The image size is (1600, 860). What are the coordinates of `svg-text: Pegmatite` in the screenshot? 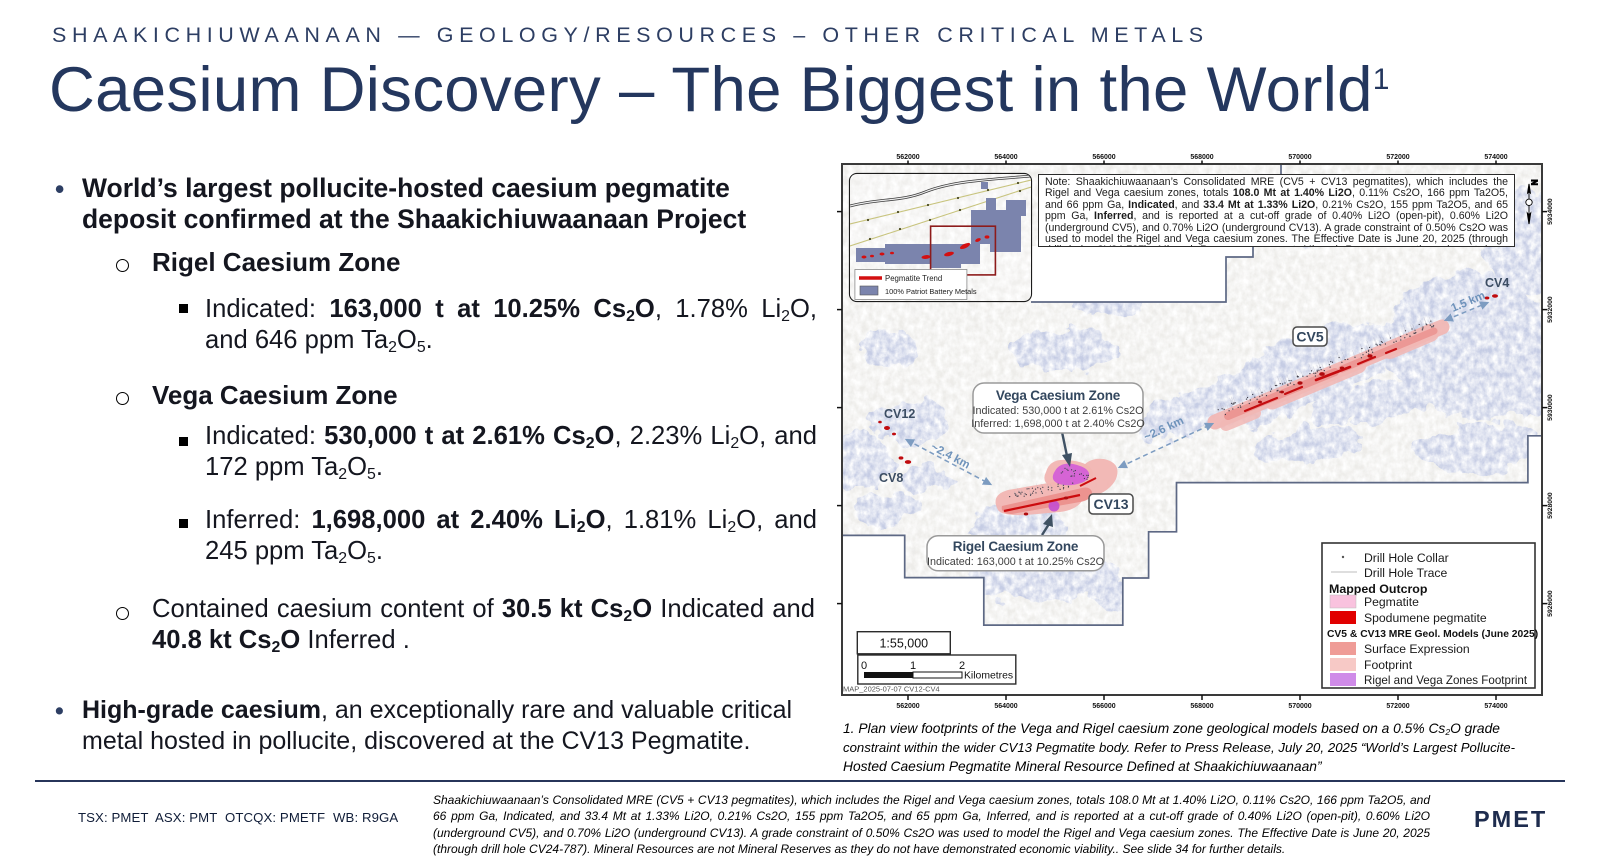 It's located at (1391, 602).